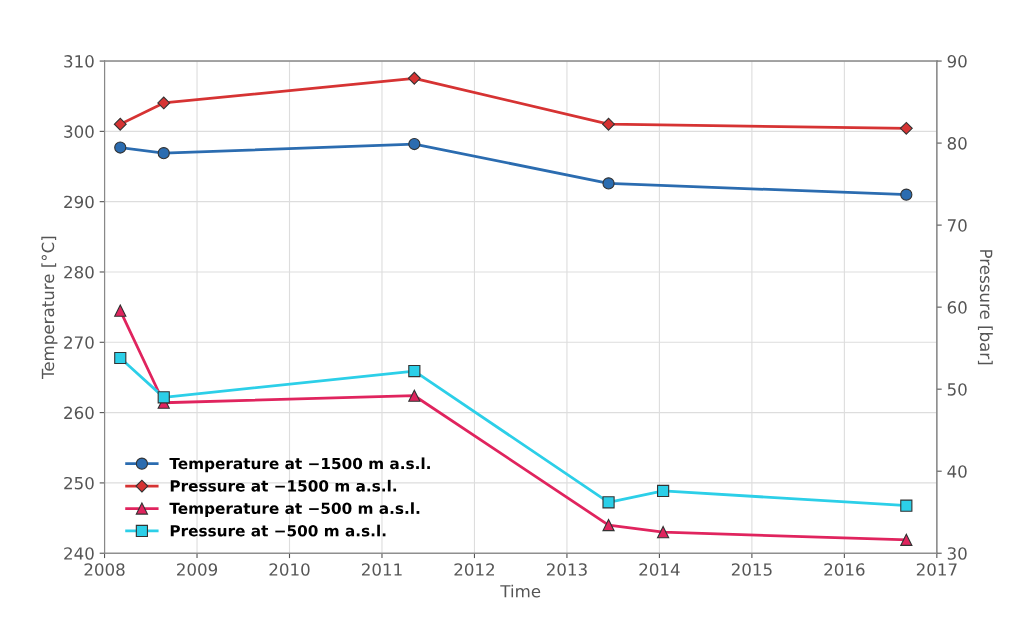 This screenshot has width=1015, height=623. What do you see at coordinates (49, 308) in the screenshot?
I see `y-axis-title: Temperature [°C]` at bounding box center [49, 308].